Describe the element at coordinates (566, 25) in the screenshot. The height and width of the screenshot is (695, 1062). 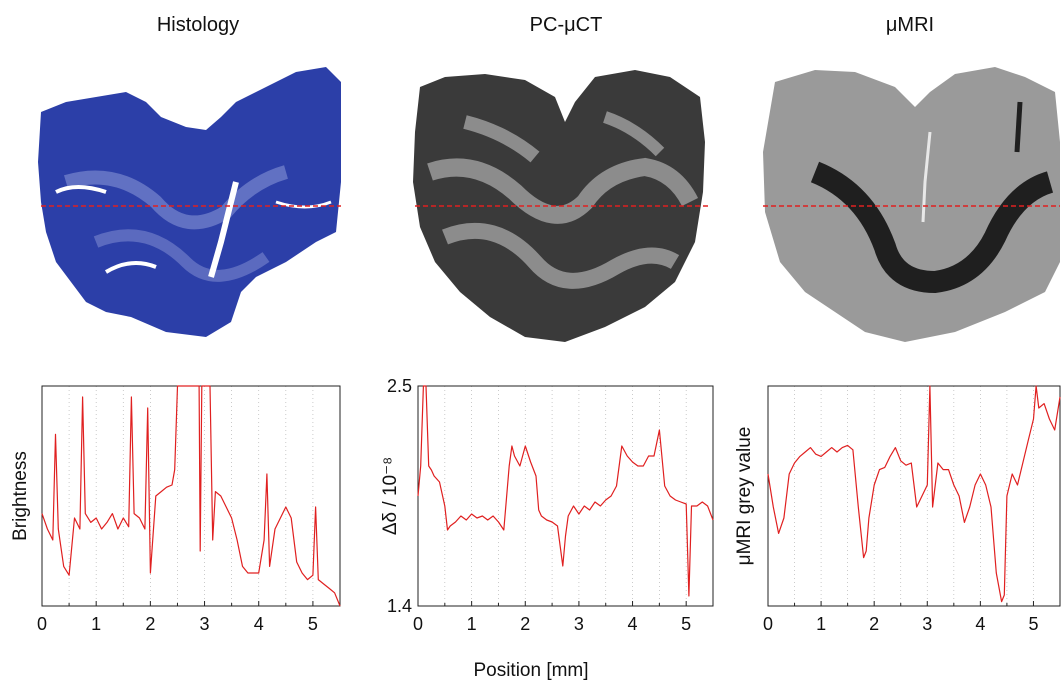
I see `pc-uct-title: PC-μCT` at that location.